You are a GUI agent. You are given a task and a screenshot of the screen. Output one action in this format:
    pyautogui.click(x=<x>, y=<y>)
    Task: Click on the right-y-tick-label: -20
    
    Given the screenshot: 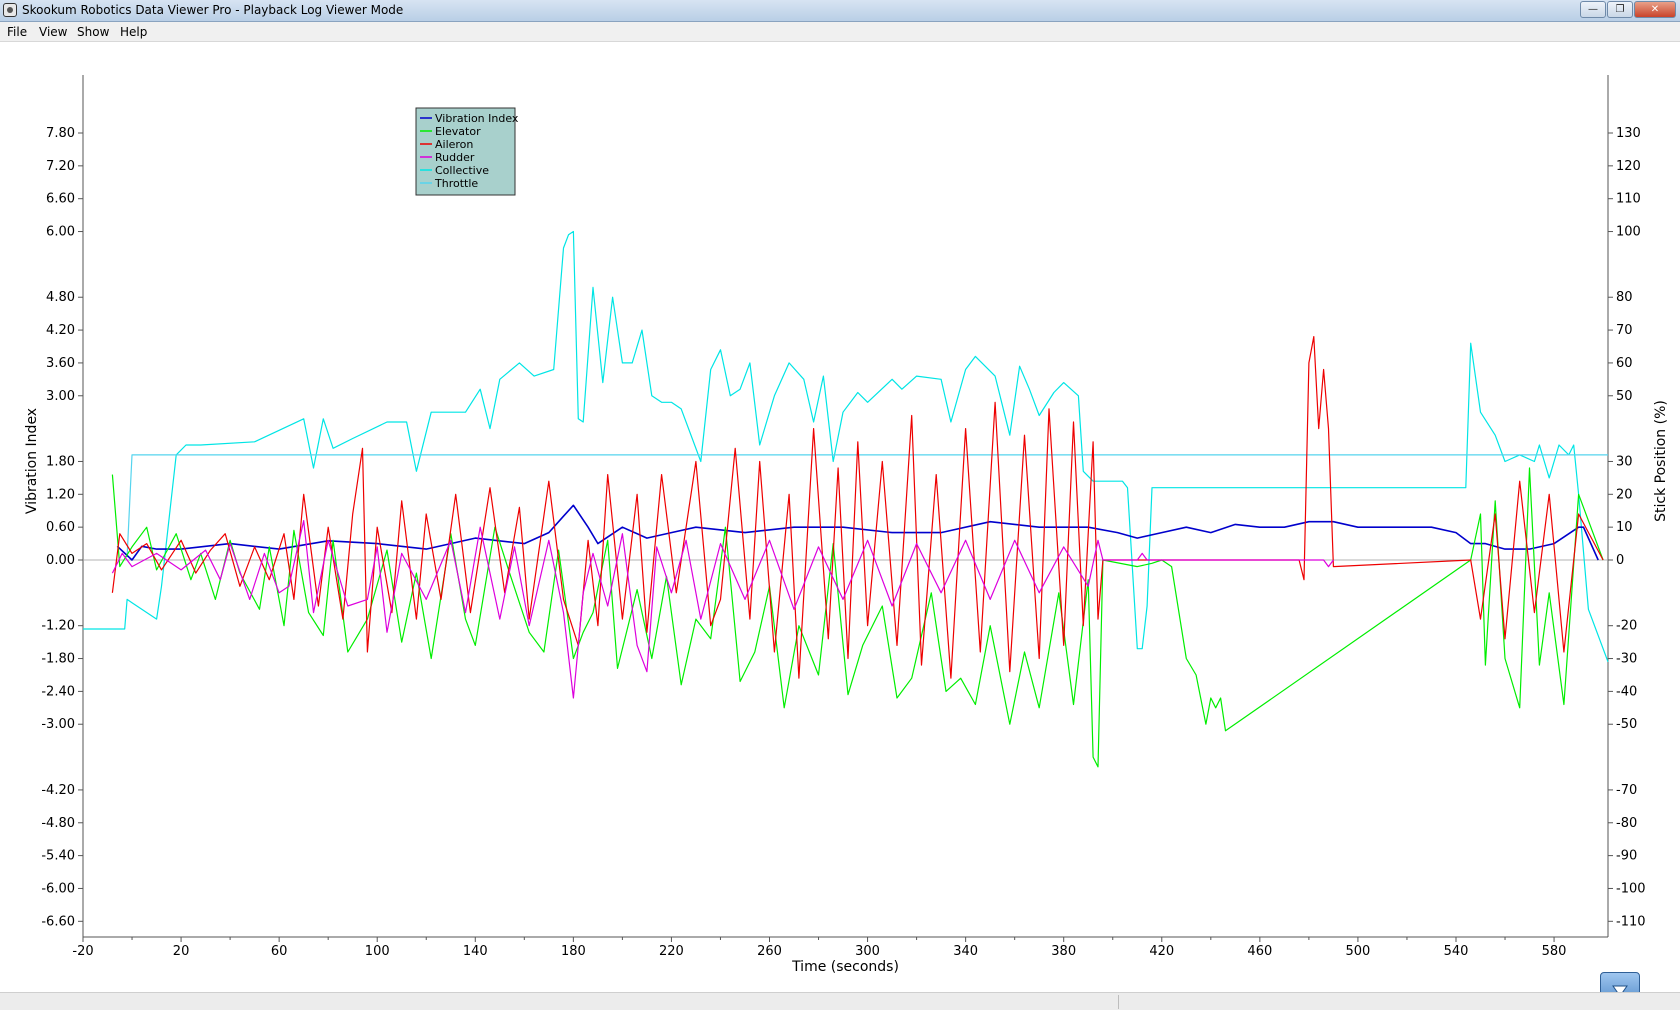 What is the action you would take?
    pyautogui.click(x=1626, y=626)
    